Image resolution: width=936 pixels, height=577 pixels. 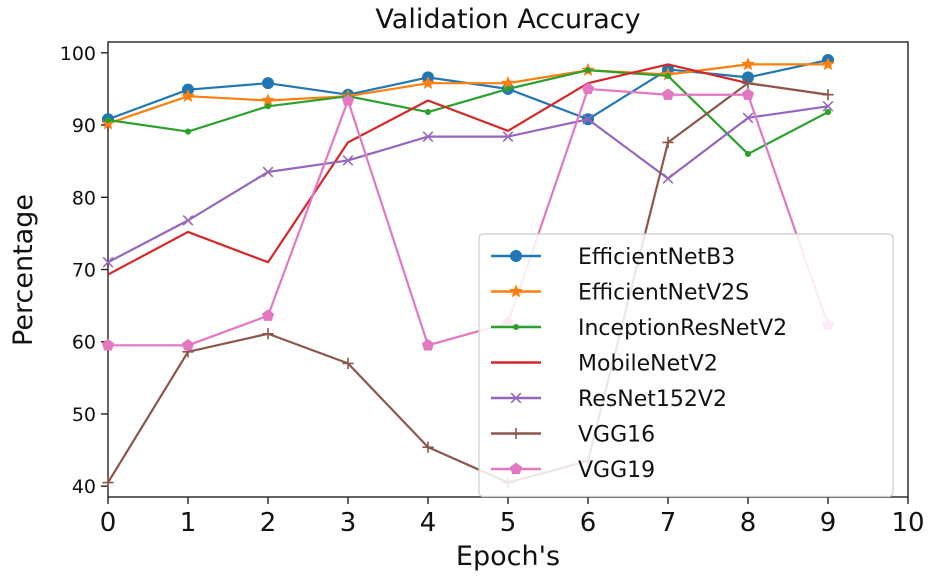 I want to click on x-tick-label: 5, so click(x=508, y=523).